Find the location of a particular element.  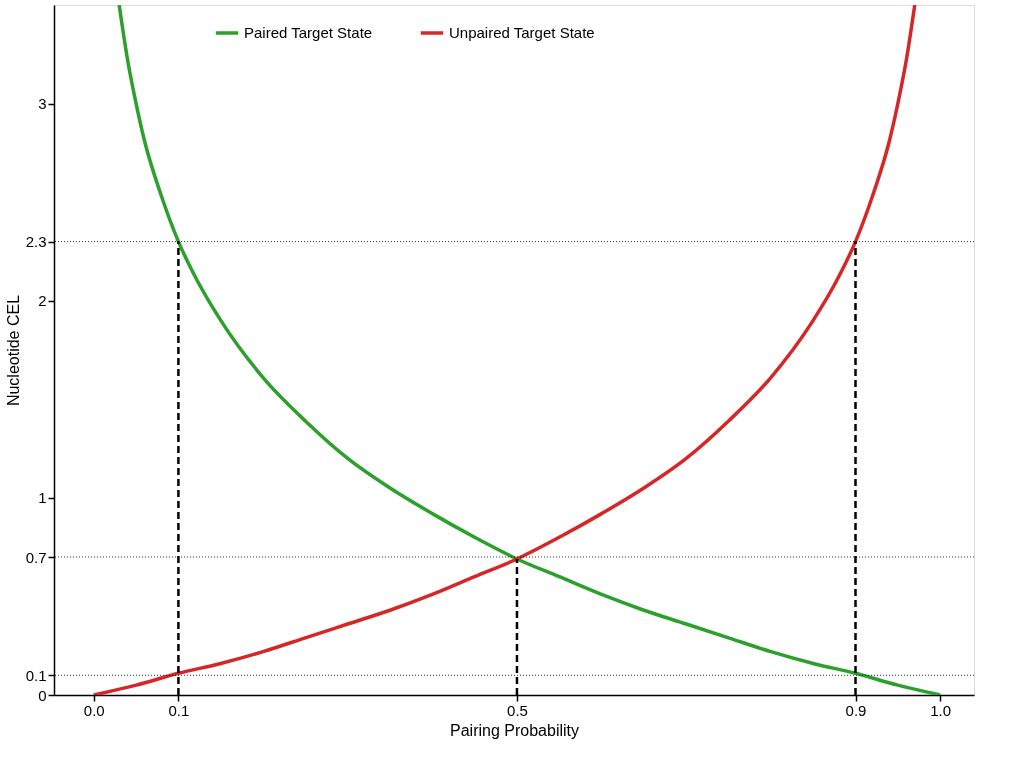

x-tick-label: 0.5 is located at coordinates (517, 710).